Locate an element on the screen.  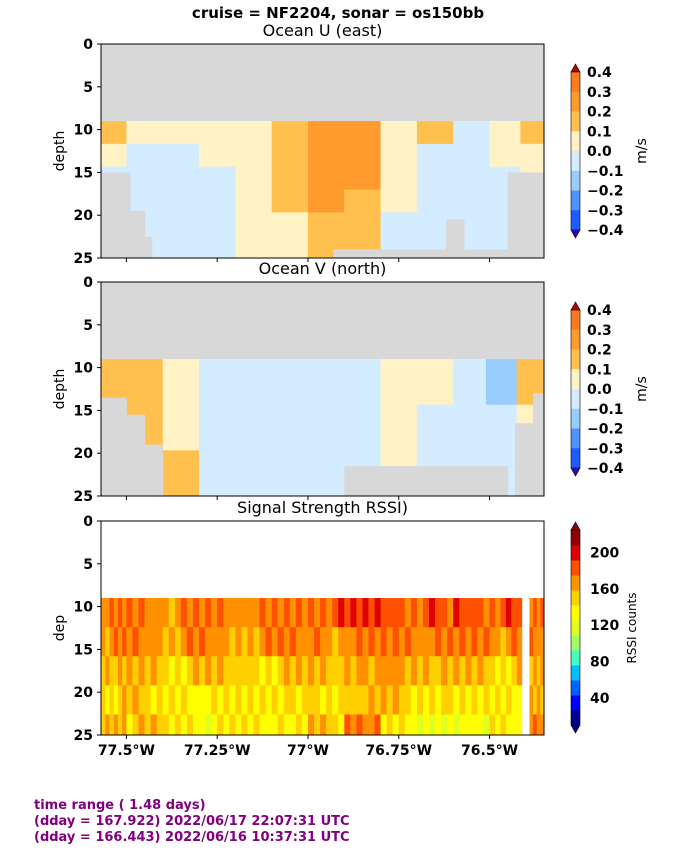
colorbar-tick-label: −0.2 is located at coordinates (605, 192).